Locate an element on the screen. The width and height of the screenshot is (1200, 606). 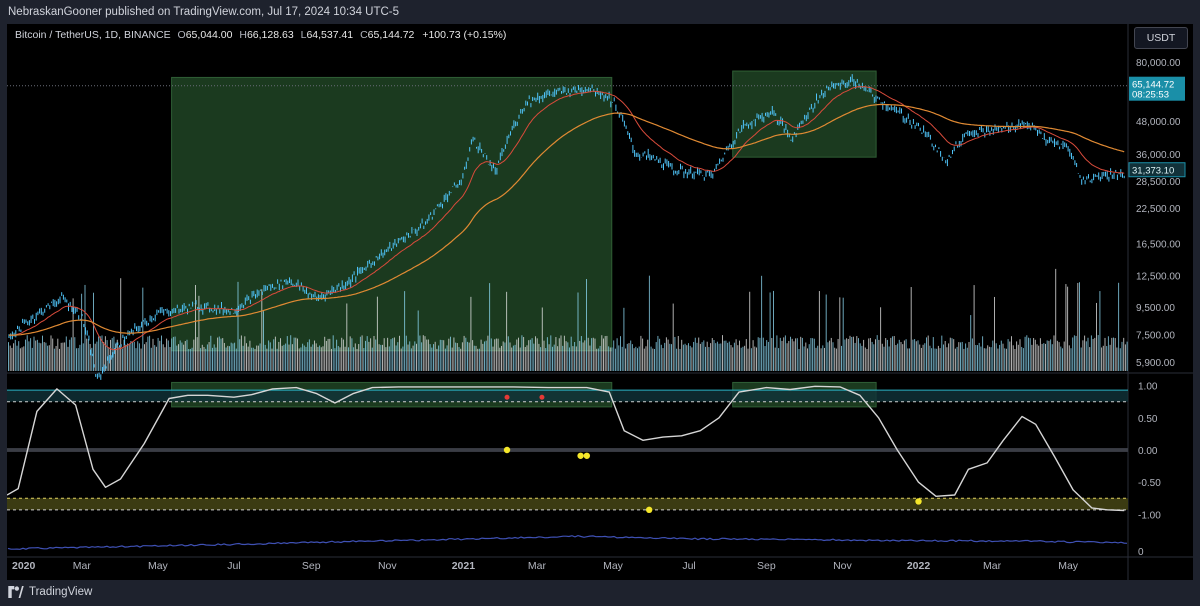
last-price-value: 65,144.72 is located at coordinates (1153, 85).